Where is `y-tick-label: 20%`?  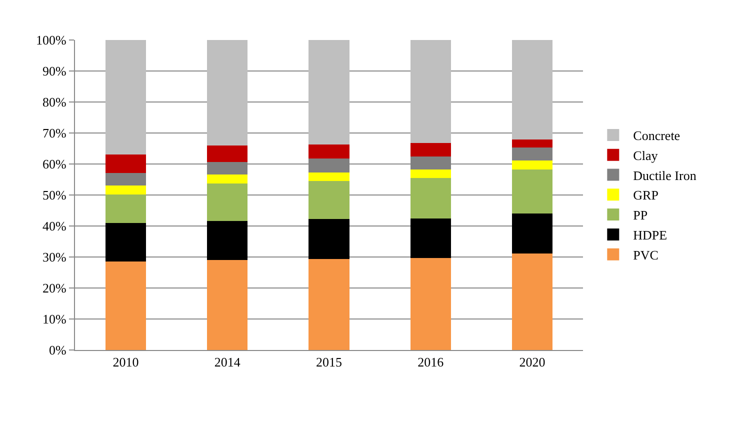
y-tick-label: 20% is located at coordinates (54, 288).